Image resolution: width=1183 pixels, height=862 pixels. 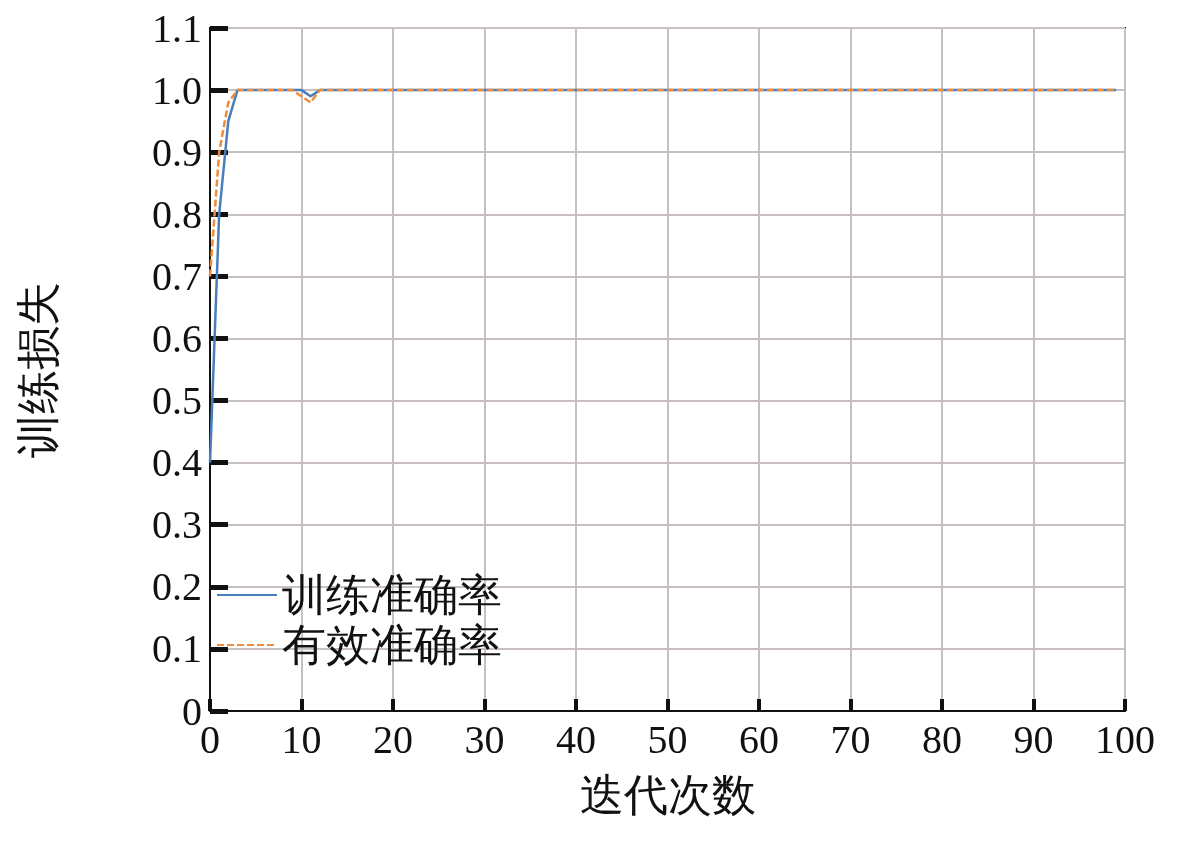 What do you see at coordinates (1033, 739) in the screenshot?
I see `x-tick-label: 90` at bounding box center [1033, 739].